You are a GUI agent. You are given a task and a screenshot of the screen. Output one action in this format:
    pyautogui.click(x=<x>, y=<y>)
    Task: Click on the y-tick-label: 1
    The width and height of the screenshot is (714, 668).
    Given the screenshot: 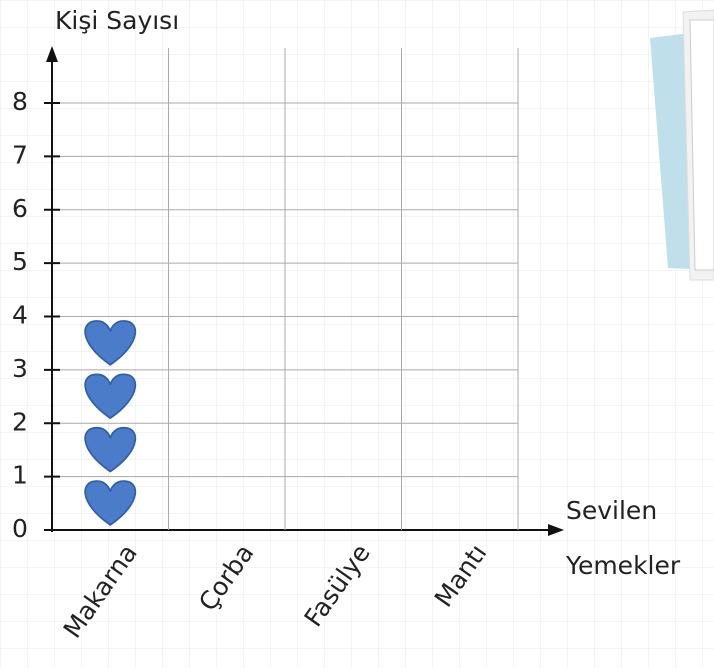 What is the action you would take?
    pyautogui.click(x=20, y=475)
    